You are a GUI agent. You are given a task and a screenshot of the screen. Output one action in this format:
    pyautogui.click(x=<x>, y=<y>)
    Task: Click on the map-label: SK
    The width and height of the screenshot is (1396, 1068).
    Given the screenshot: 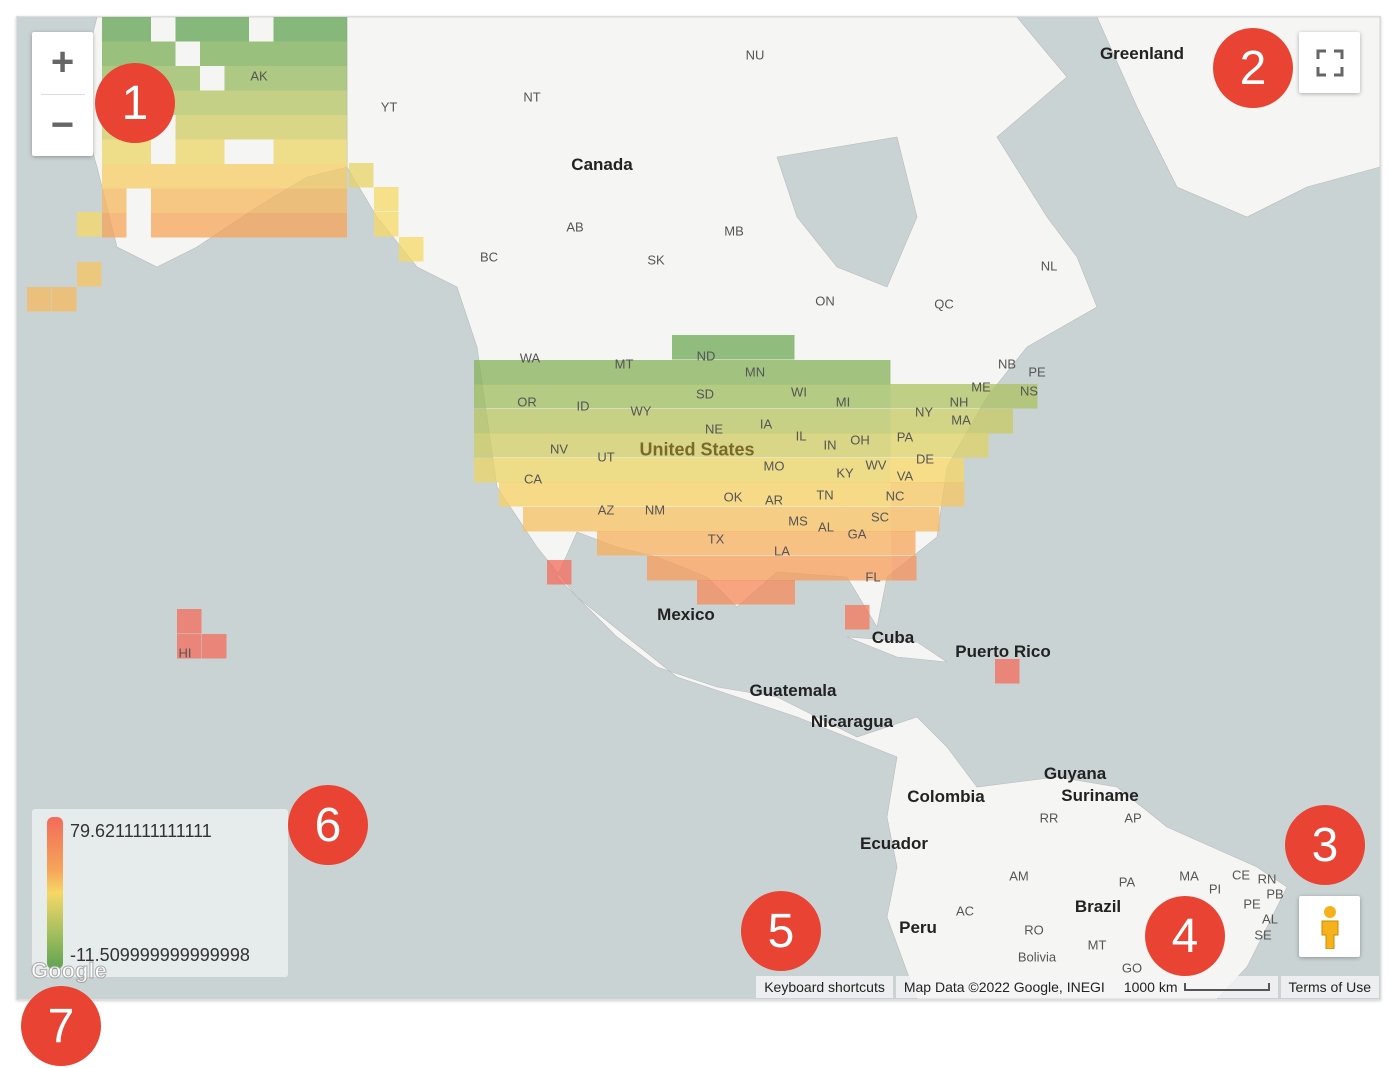 What is the action you would take?
    pyautogui.click(x=656, y=260)
    